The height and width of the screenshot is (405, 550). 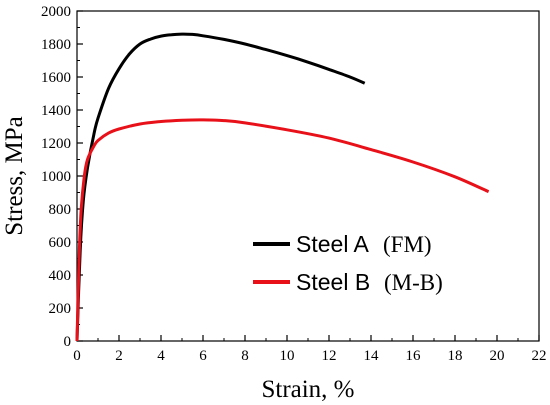 I want to click on x-tick-label: 20, so click(x=497, y=356).